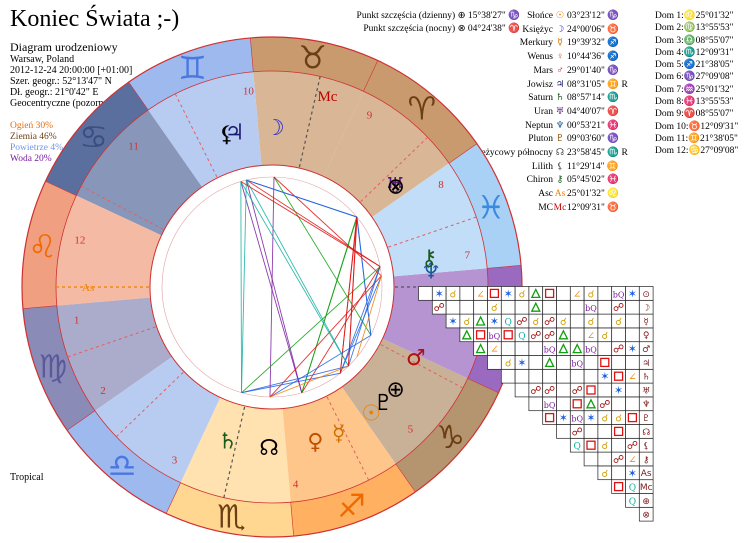  What do you see at coordinates (646, 516) in the screenshot?
I see `grid-body-icon: ⊗` at bounding box center [646, 516].